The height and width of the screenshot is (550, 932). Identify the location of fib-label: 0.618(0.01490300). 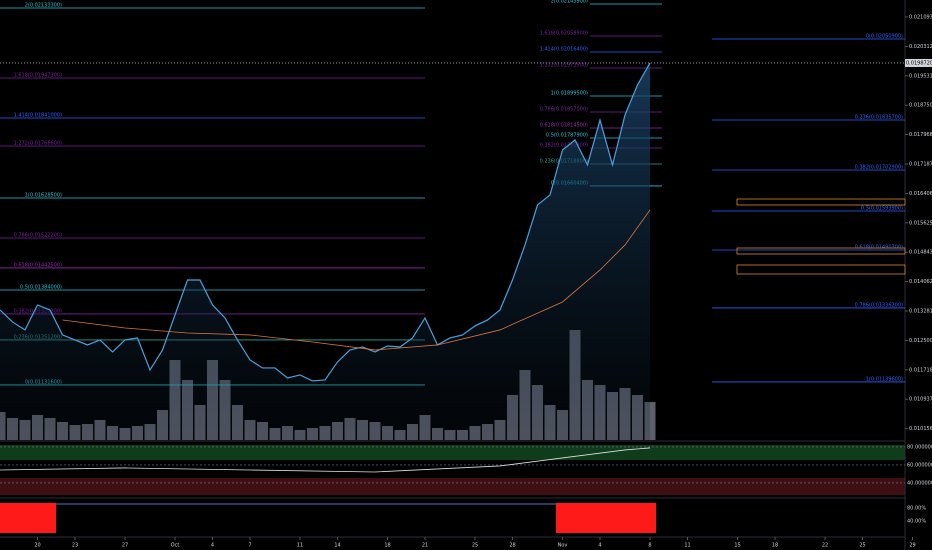
(879, 247).